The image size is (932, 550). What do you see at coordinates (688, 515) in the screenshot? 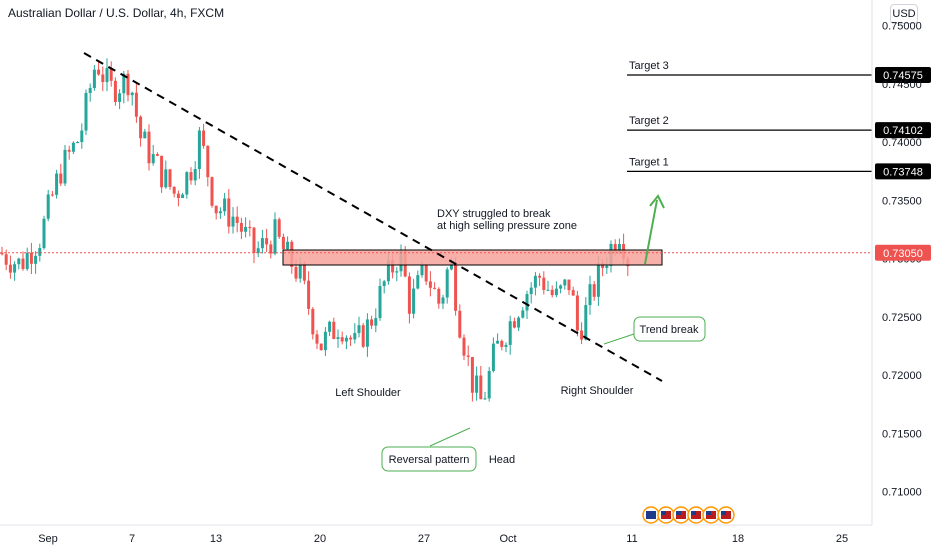
I see `event-flags` at bounding box center [688, 515].